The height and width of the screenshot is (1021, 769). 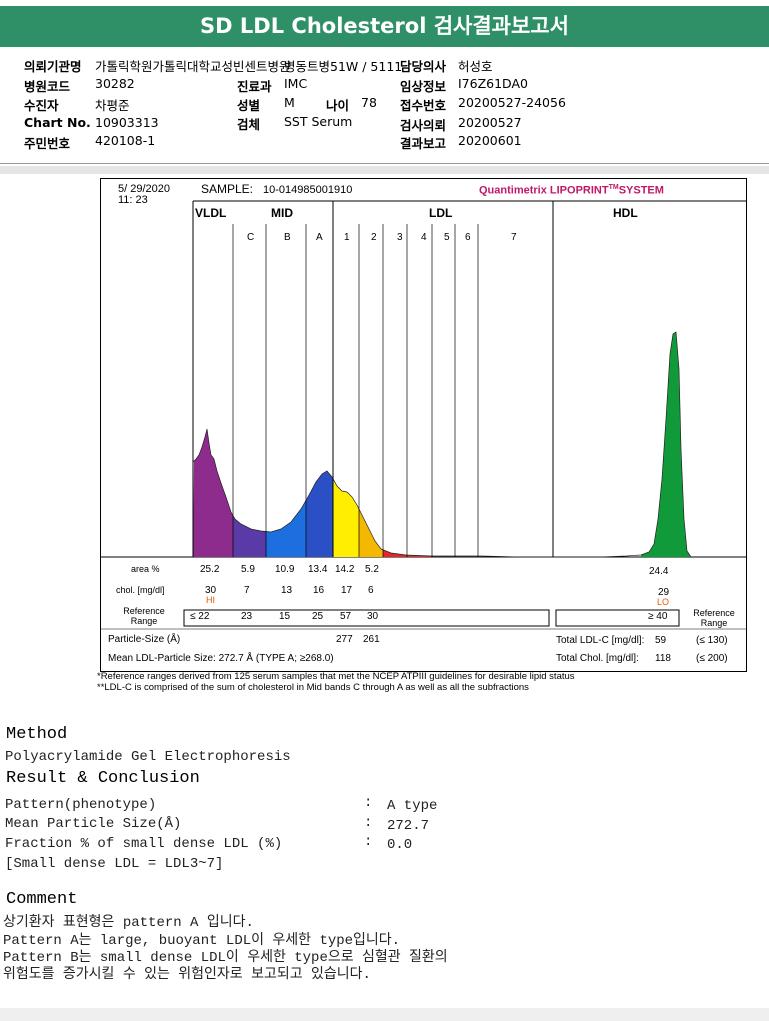 What do you see at coordinates (384, 163) in the screenshot?
I see `divider` at bounding box center [384, 163].